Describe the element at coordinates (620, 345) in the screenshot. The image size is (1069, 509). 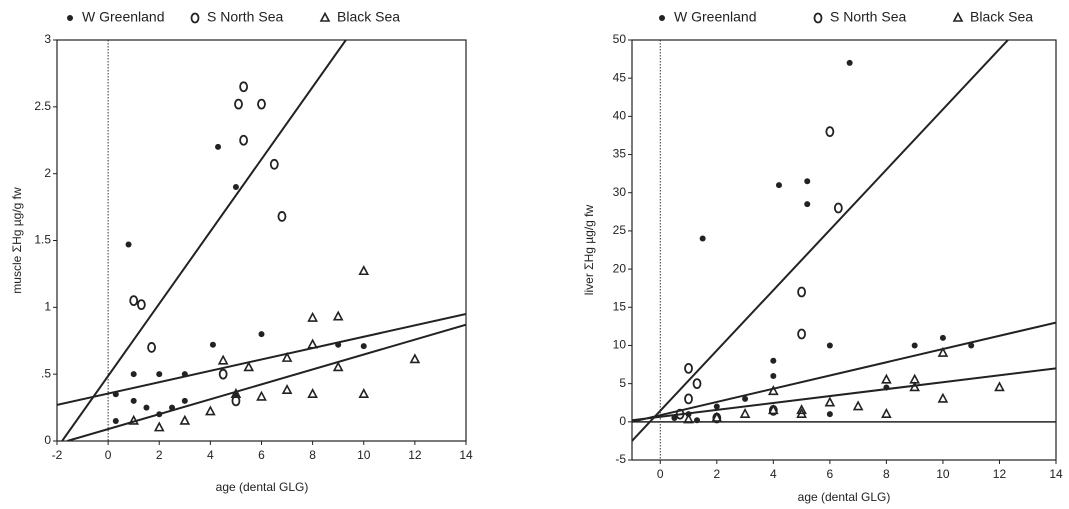
I see `y-tick-label: 10` at that location.